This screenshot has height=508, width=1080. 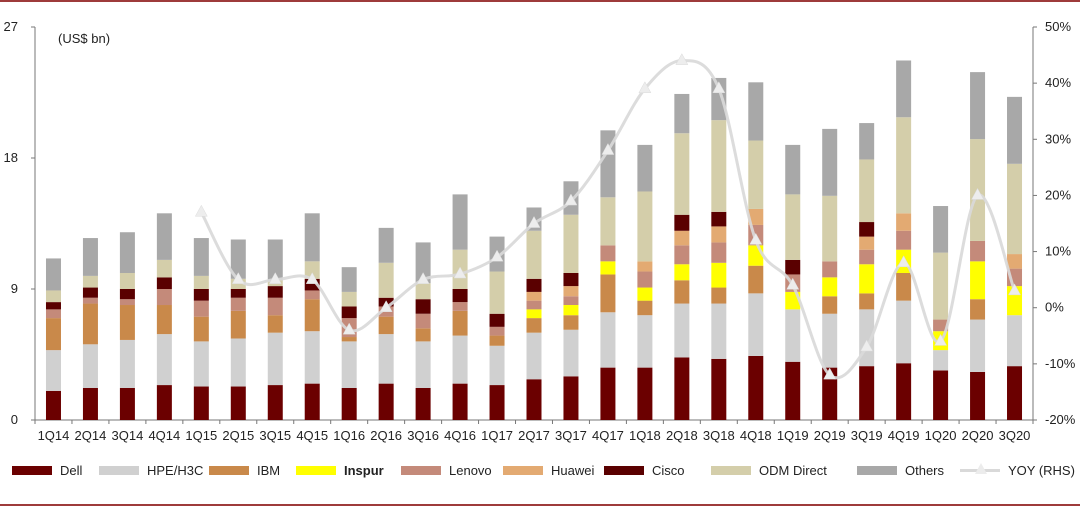 What do you see at coordinates (980, 470) in the screenshot?
I see `legend-line-swatch` at bounding box center [980, 470].